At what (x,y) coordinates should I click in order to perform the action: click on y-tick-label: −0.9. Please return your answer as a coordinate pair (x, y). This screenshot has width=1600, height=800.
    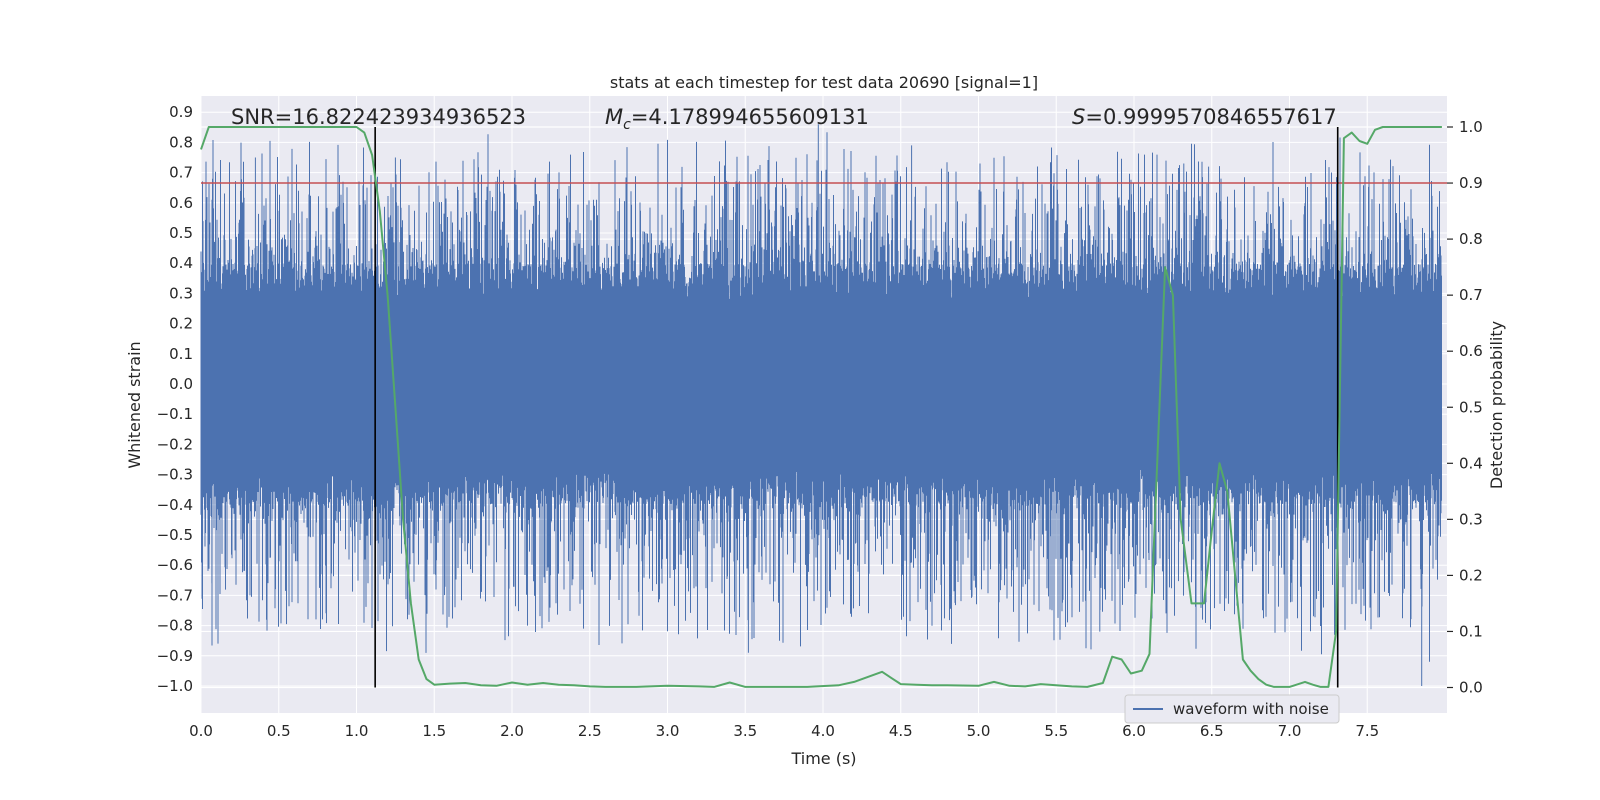
    Looking at the image, I should click on (175, 656).